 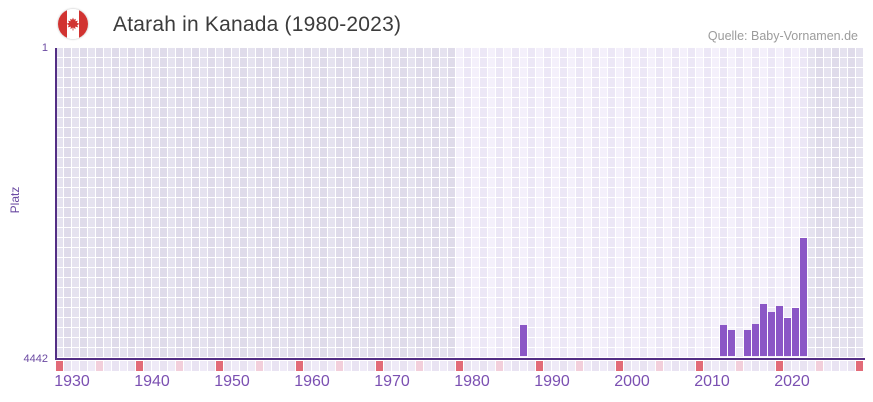 What do you see at coordinates (712, 381) in the screenshot?
I see `x-axis-tick-label: 2010` at bounding box center [712, 381].